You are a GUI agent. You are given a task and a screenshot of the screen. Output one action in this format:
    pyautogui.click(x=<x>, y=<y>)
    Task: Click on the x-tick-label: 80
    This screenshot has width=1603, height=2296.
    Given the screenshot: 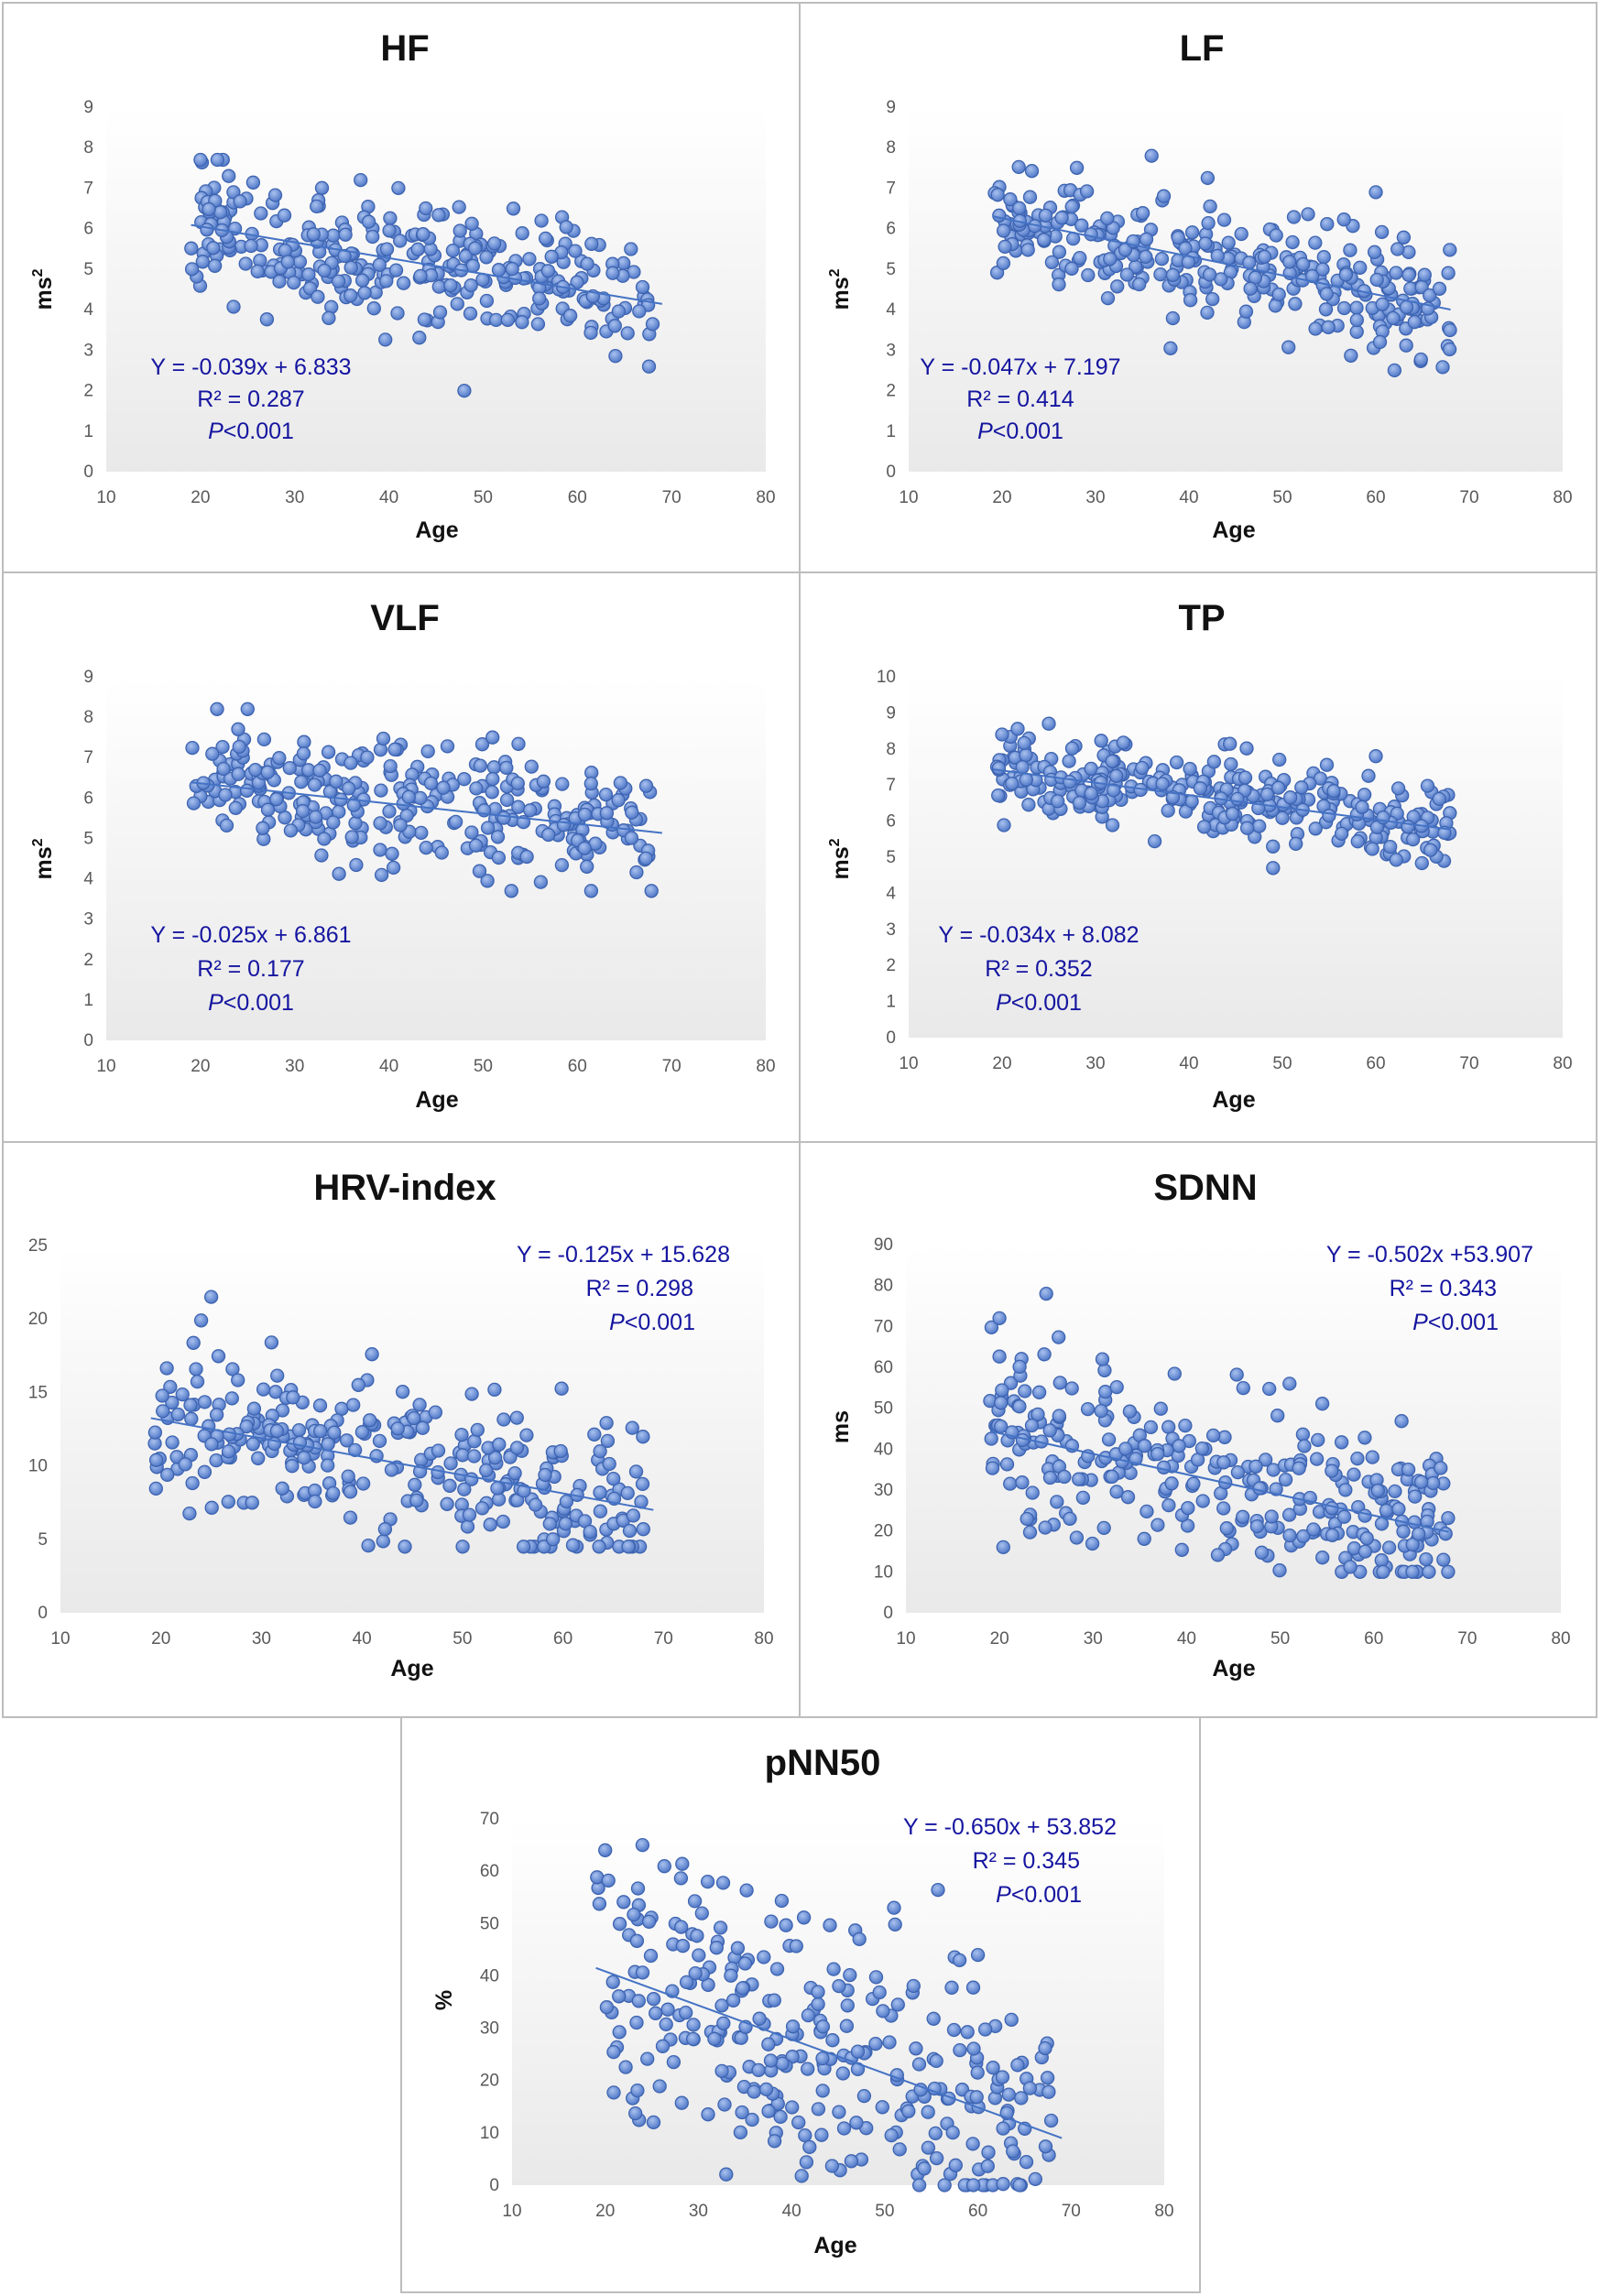 What is the action you would take?
    pyautogui.click(x=1561, y=1639)
    